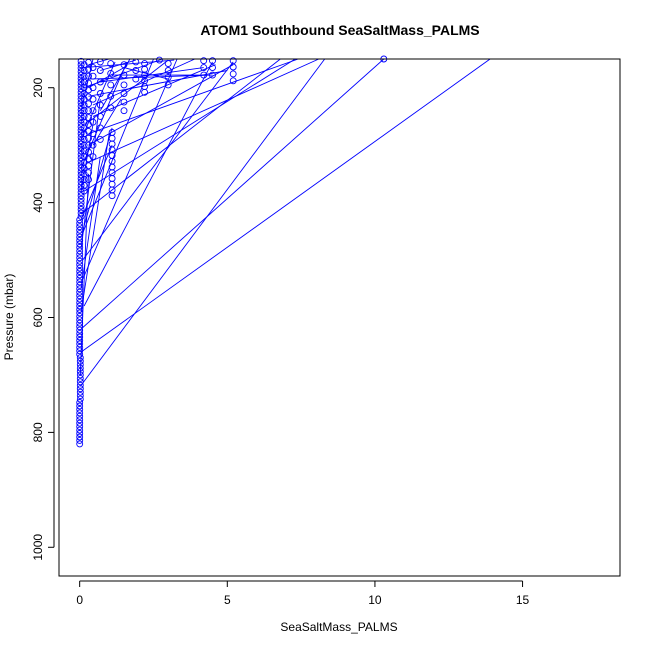  I want to click on x-tick-label: 10, so click(375, 600).